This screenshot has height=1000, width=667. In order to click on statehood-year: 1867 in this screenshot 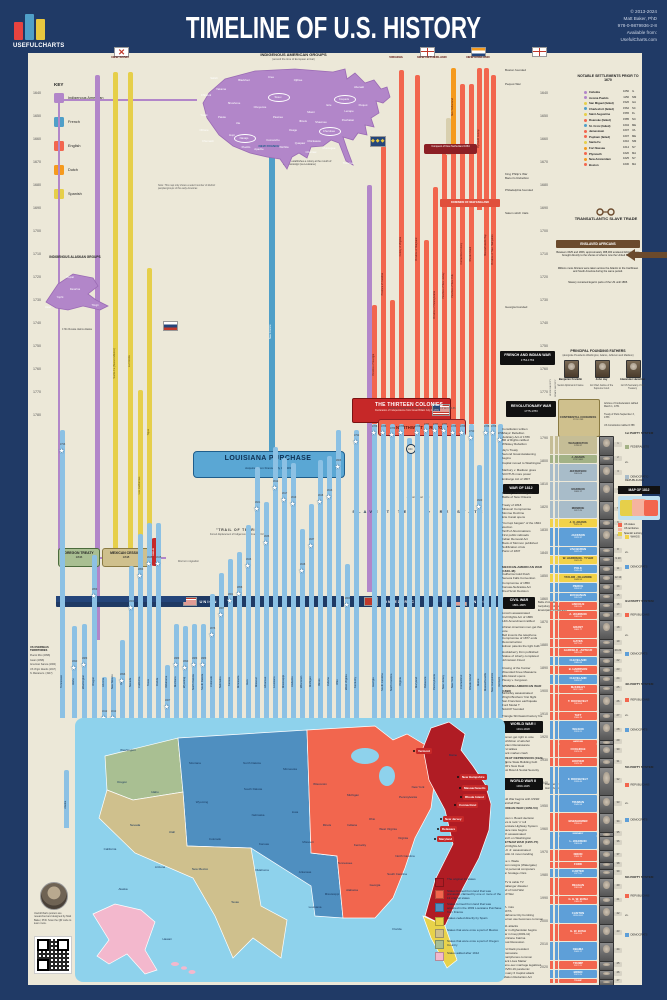, I will do `click(221, 608)`.